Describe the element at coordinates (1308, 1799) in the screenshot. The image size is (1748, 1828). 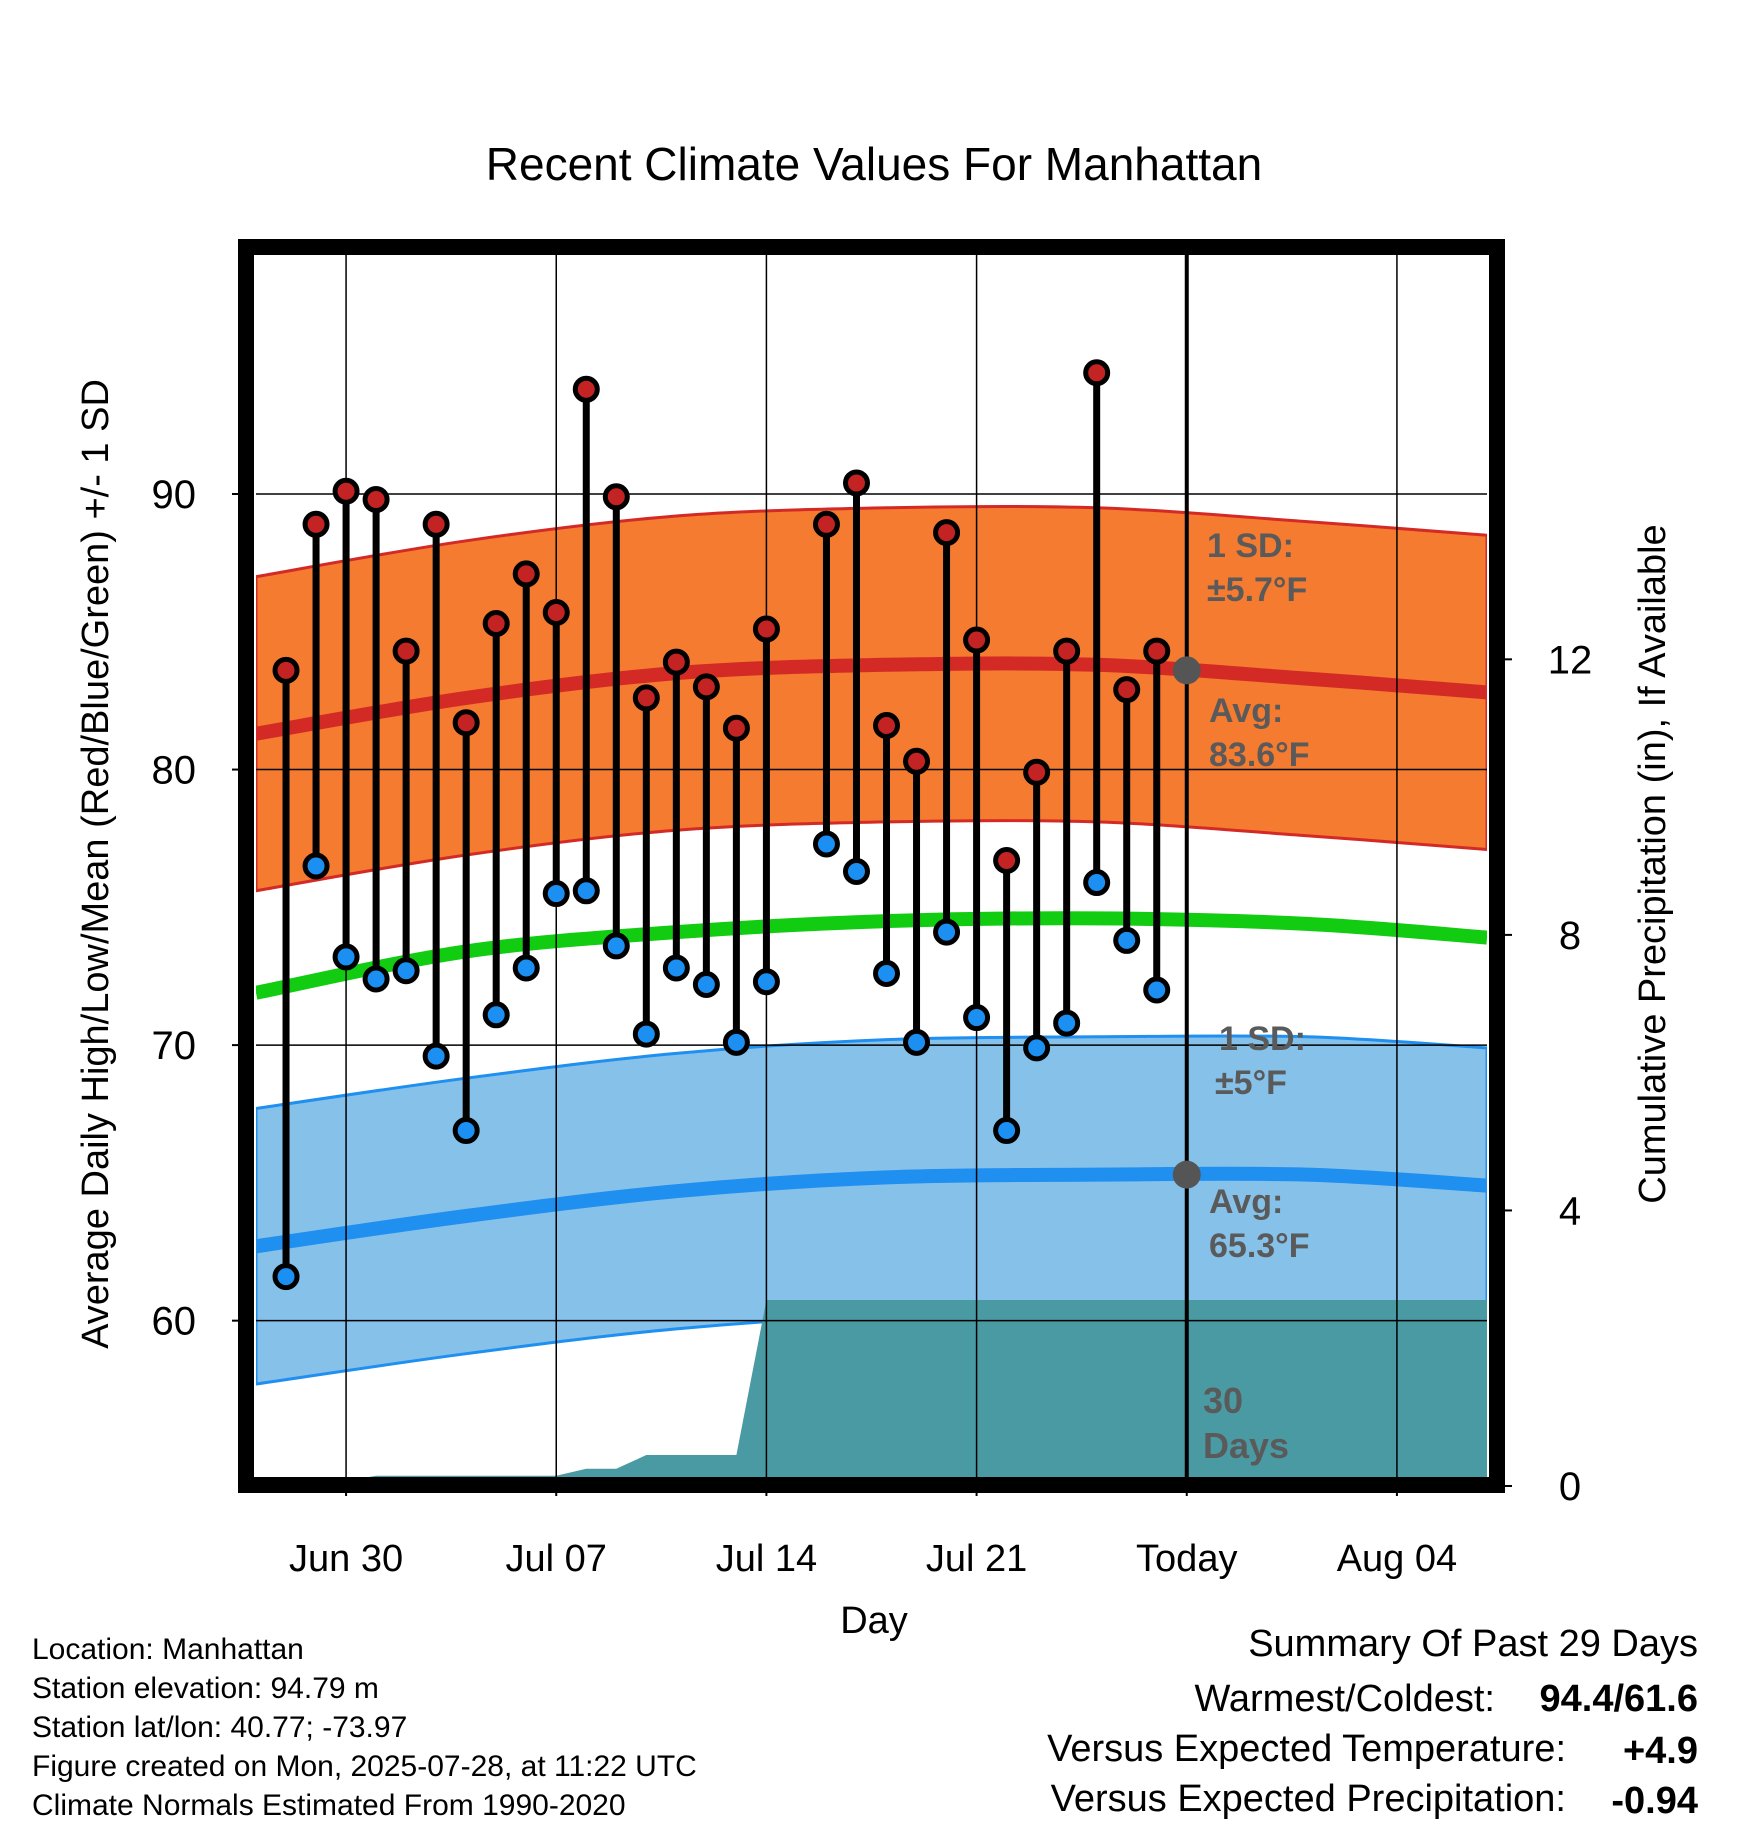
I see `summary-precip-label: Versus Expected Precipitation:` at that location.